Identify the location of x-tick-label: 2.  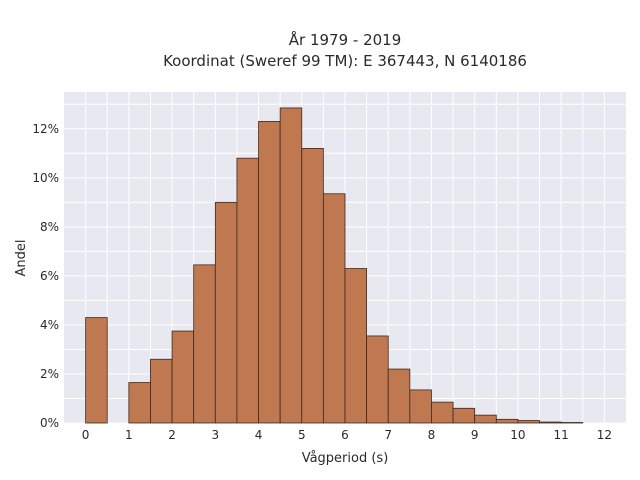
(172, 435).